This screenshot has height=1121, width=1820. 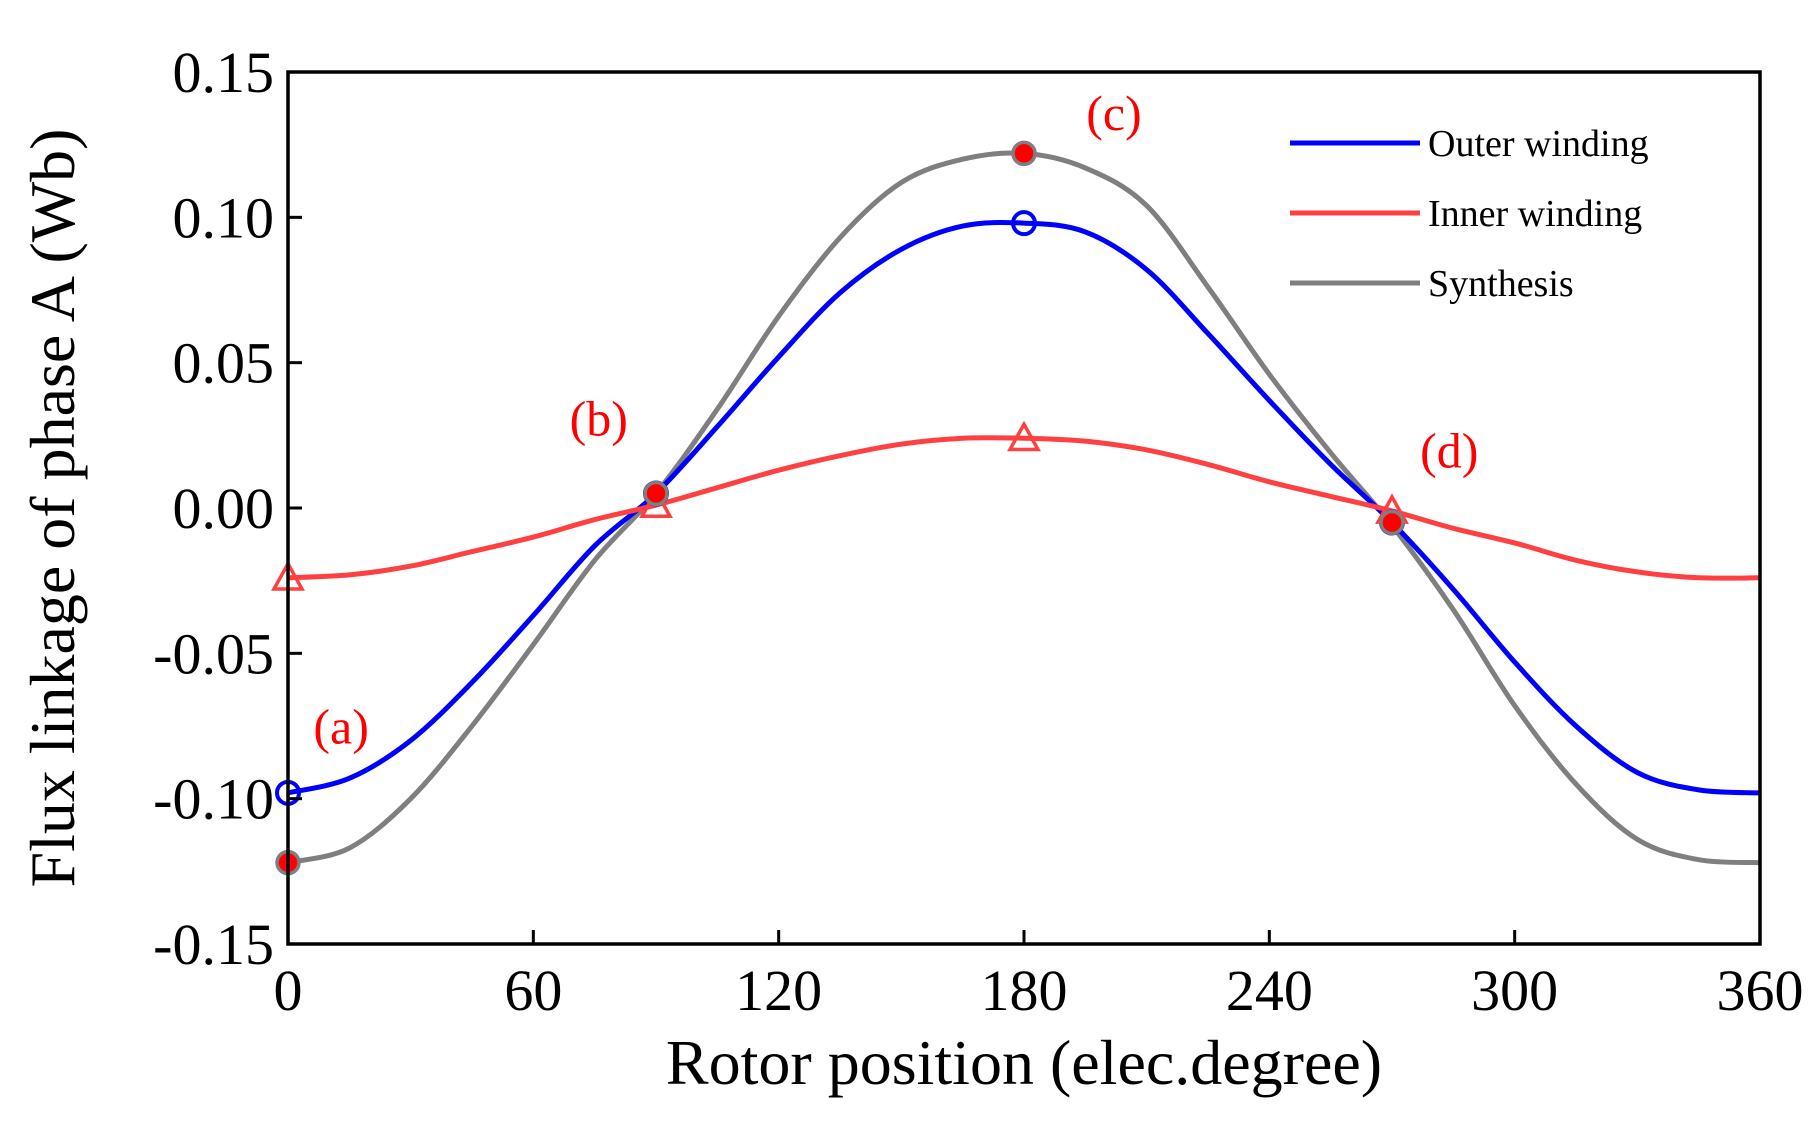 I want to click on x-tick-label: 120, so click(x=778, y=990).